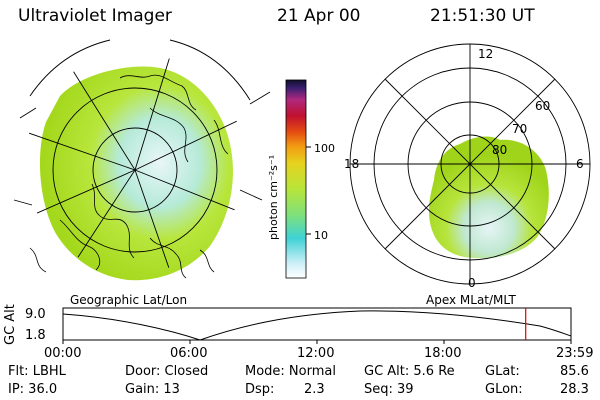 Image resolution: width=600 pixels, height=400 pixels. Describe the element at coordinates (574, 371) in the screenshot. I see `glat-value: 85.6` at that location.